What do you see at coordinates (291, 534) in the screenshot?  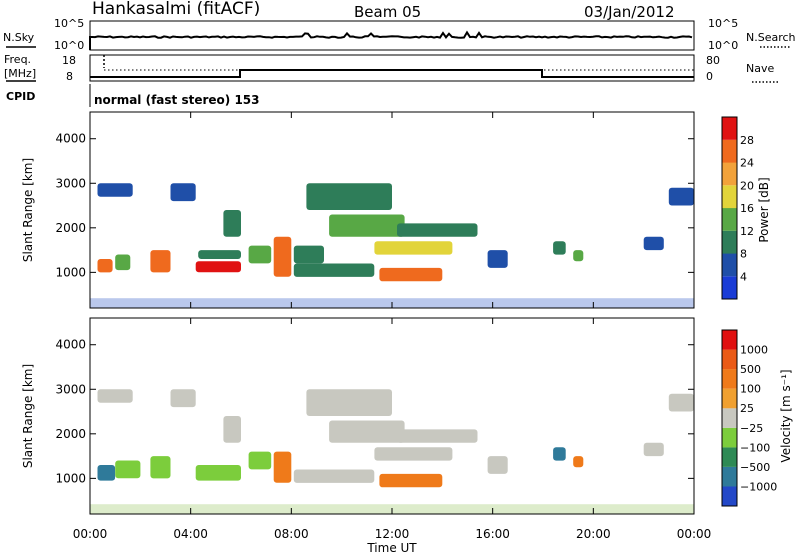 I see `x-tick-label: 08:00` at bounding box center [291, 534].